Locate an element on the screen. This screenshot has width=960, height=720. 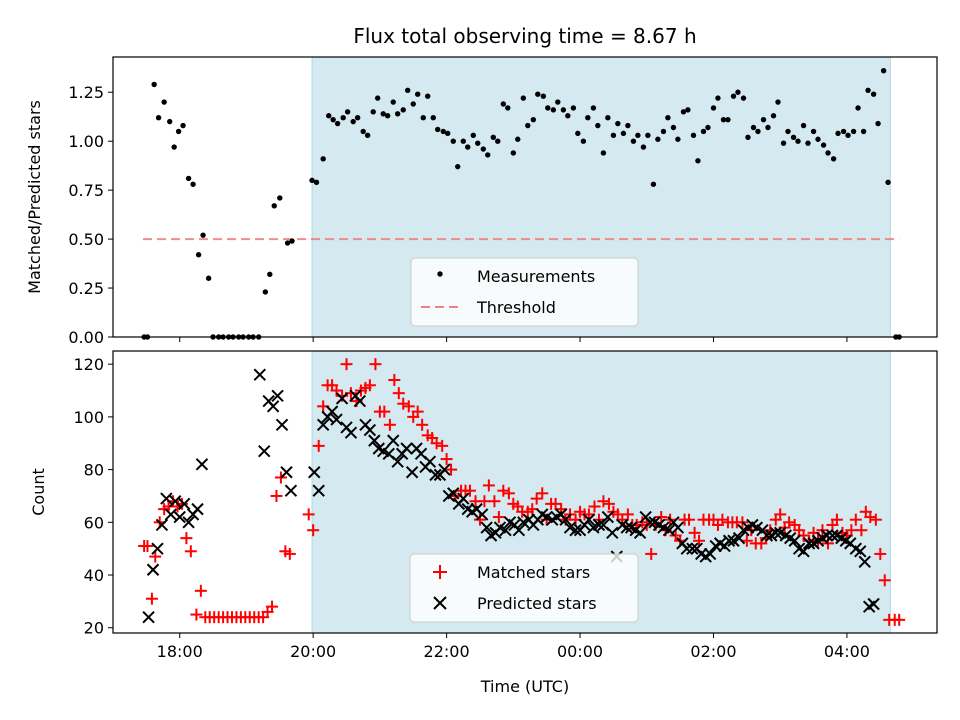
chart-title: Flux total observing time = 8.67 h is located at coordinates (524, 36).